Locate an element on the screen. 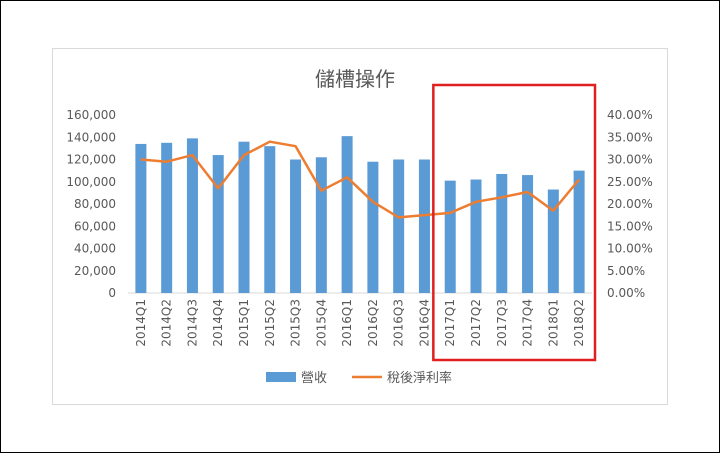 This screenshot has height=453, width=720. x-tick-label: 2016Q2 is located at coordinates (373, 323).